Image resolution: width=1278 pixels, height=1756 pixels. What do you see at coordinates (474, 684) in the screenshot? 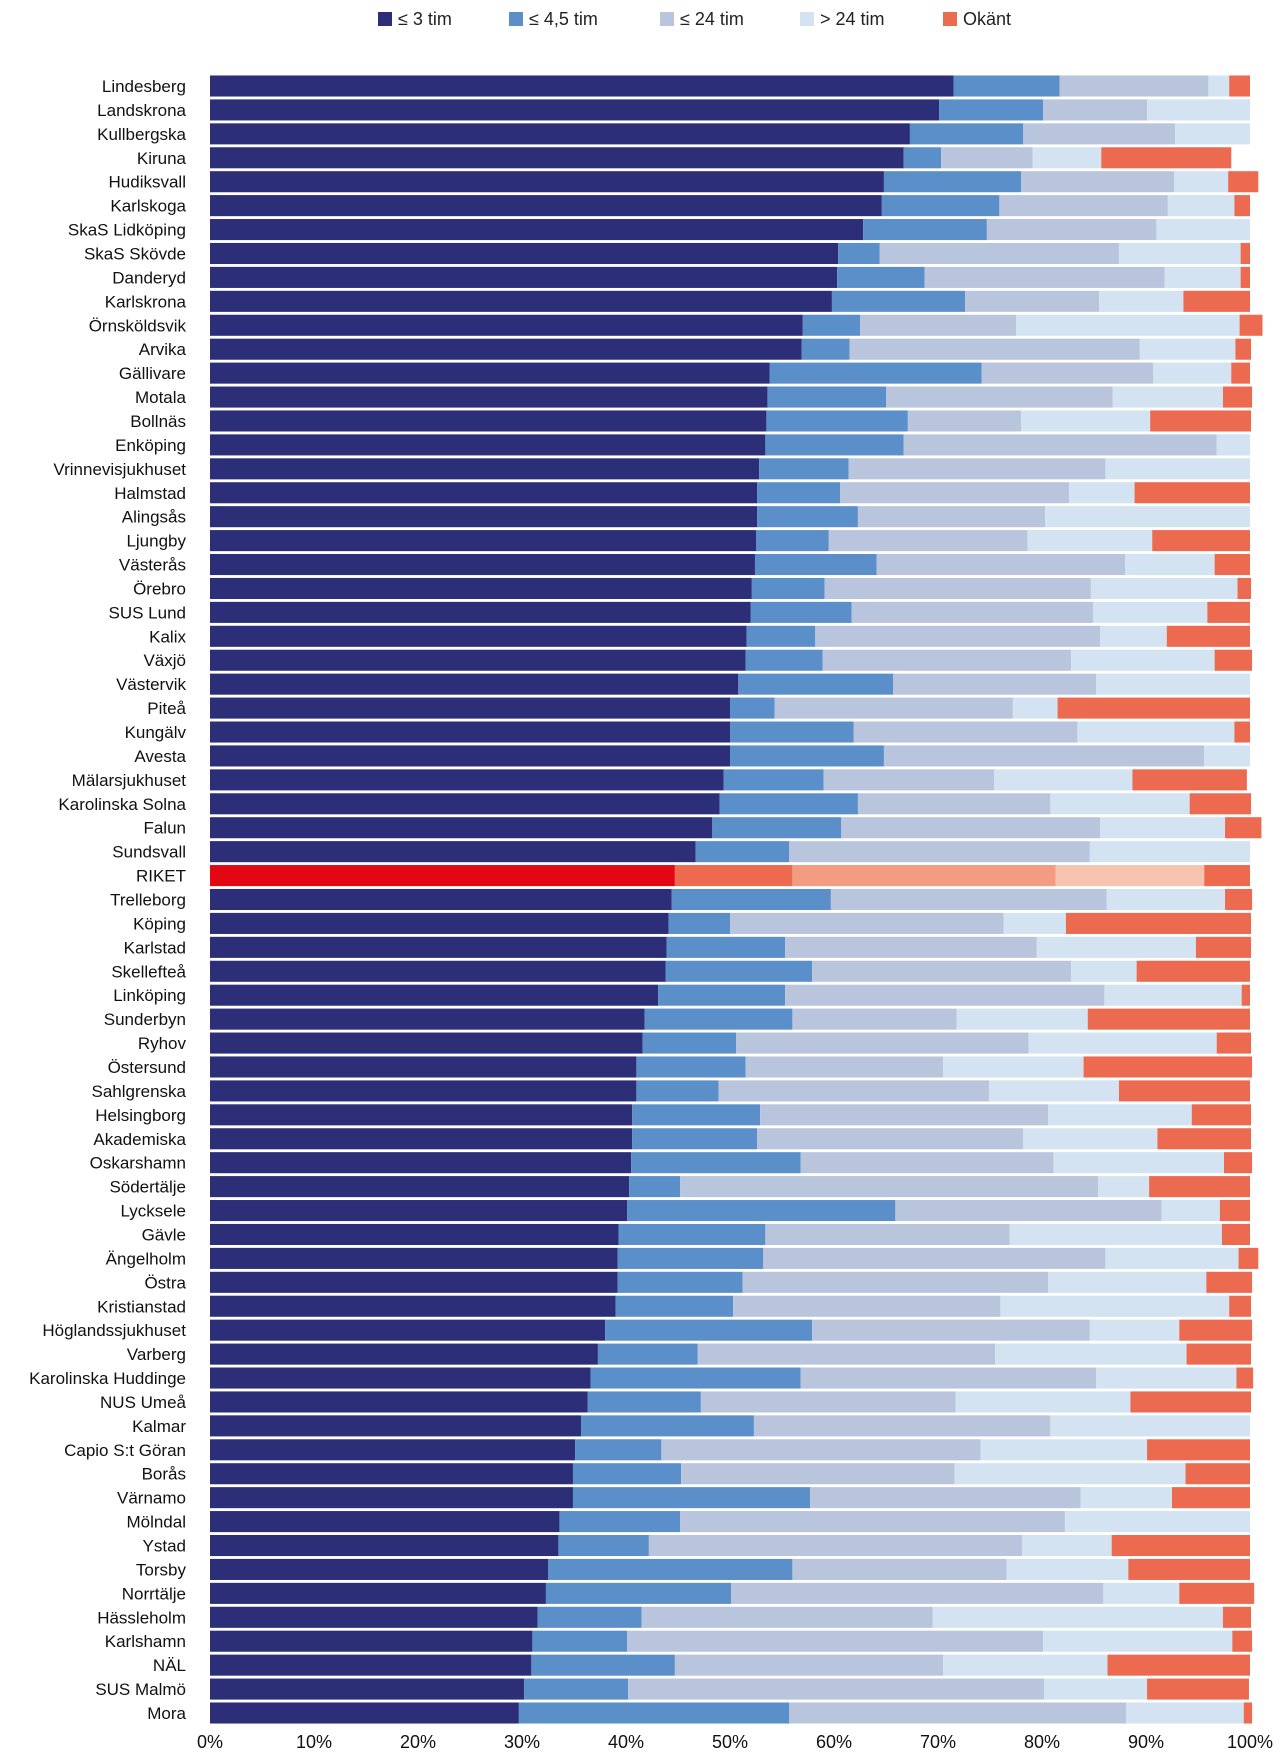
I see `bar-segment-västervik-0` at bounding box center [474, 684].